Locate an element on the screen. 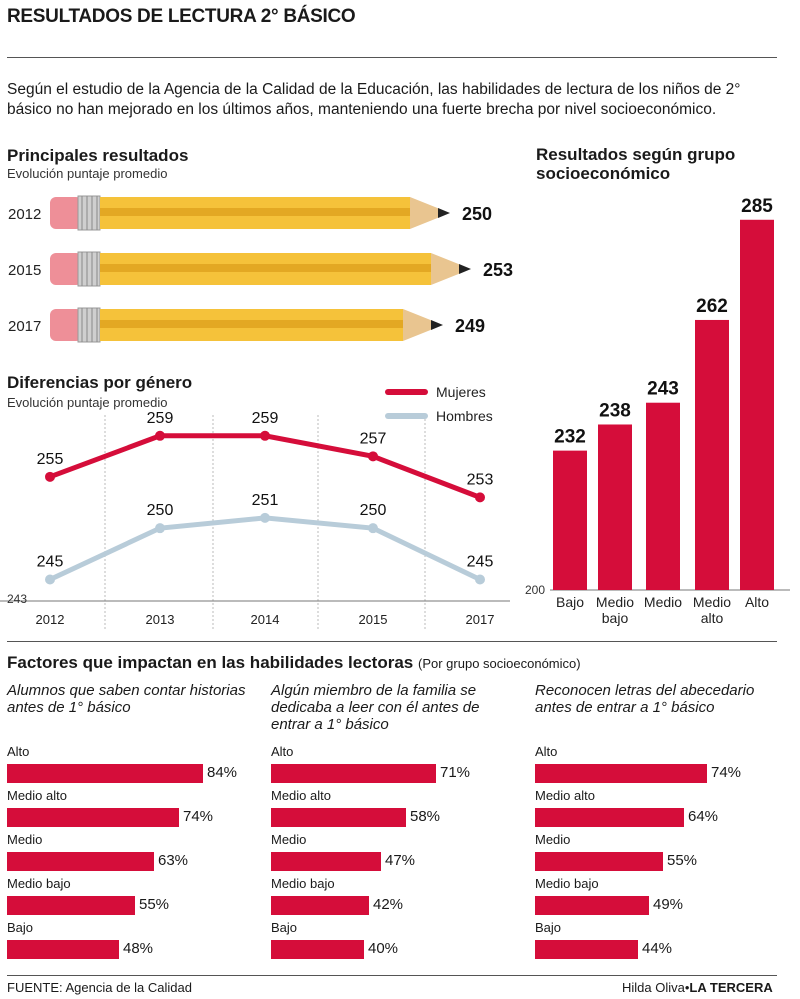  factor-value-label: 84% is located at coordinates (222, 772).